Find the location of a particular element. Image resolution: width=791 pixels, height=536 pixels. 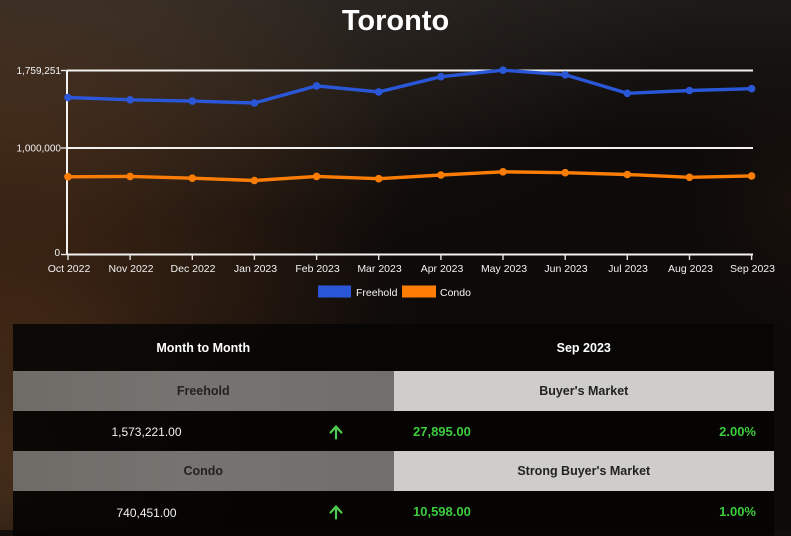

svg-text: 1,759,251 is located at coordinates (39, 71).